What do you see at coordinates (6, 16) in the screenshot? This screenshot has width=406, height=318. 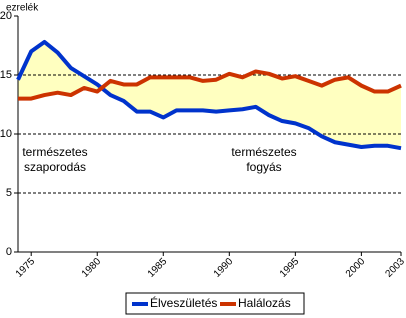 I see `y-tick-label: 20` at bounding box center [6, 16].